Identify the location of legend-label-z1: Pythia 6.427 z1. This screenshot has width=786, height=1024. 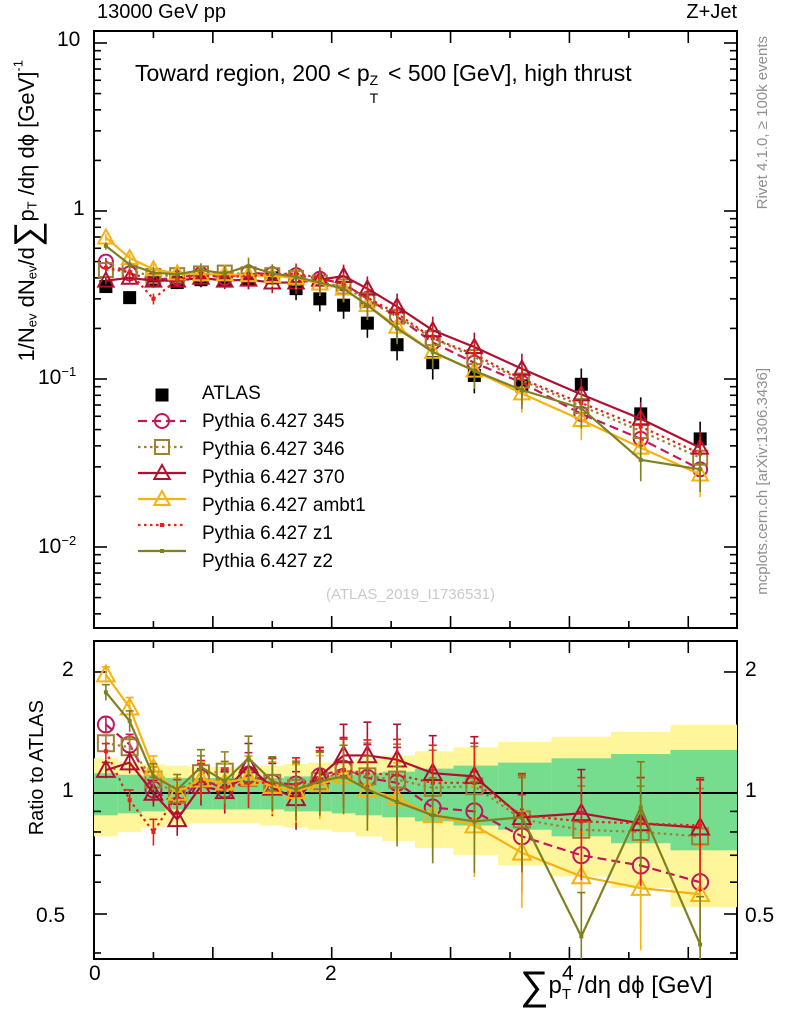
(267, 533).